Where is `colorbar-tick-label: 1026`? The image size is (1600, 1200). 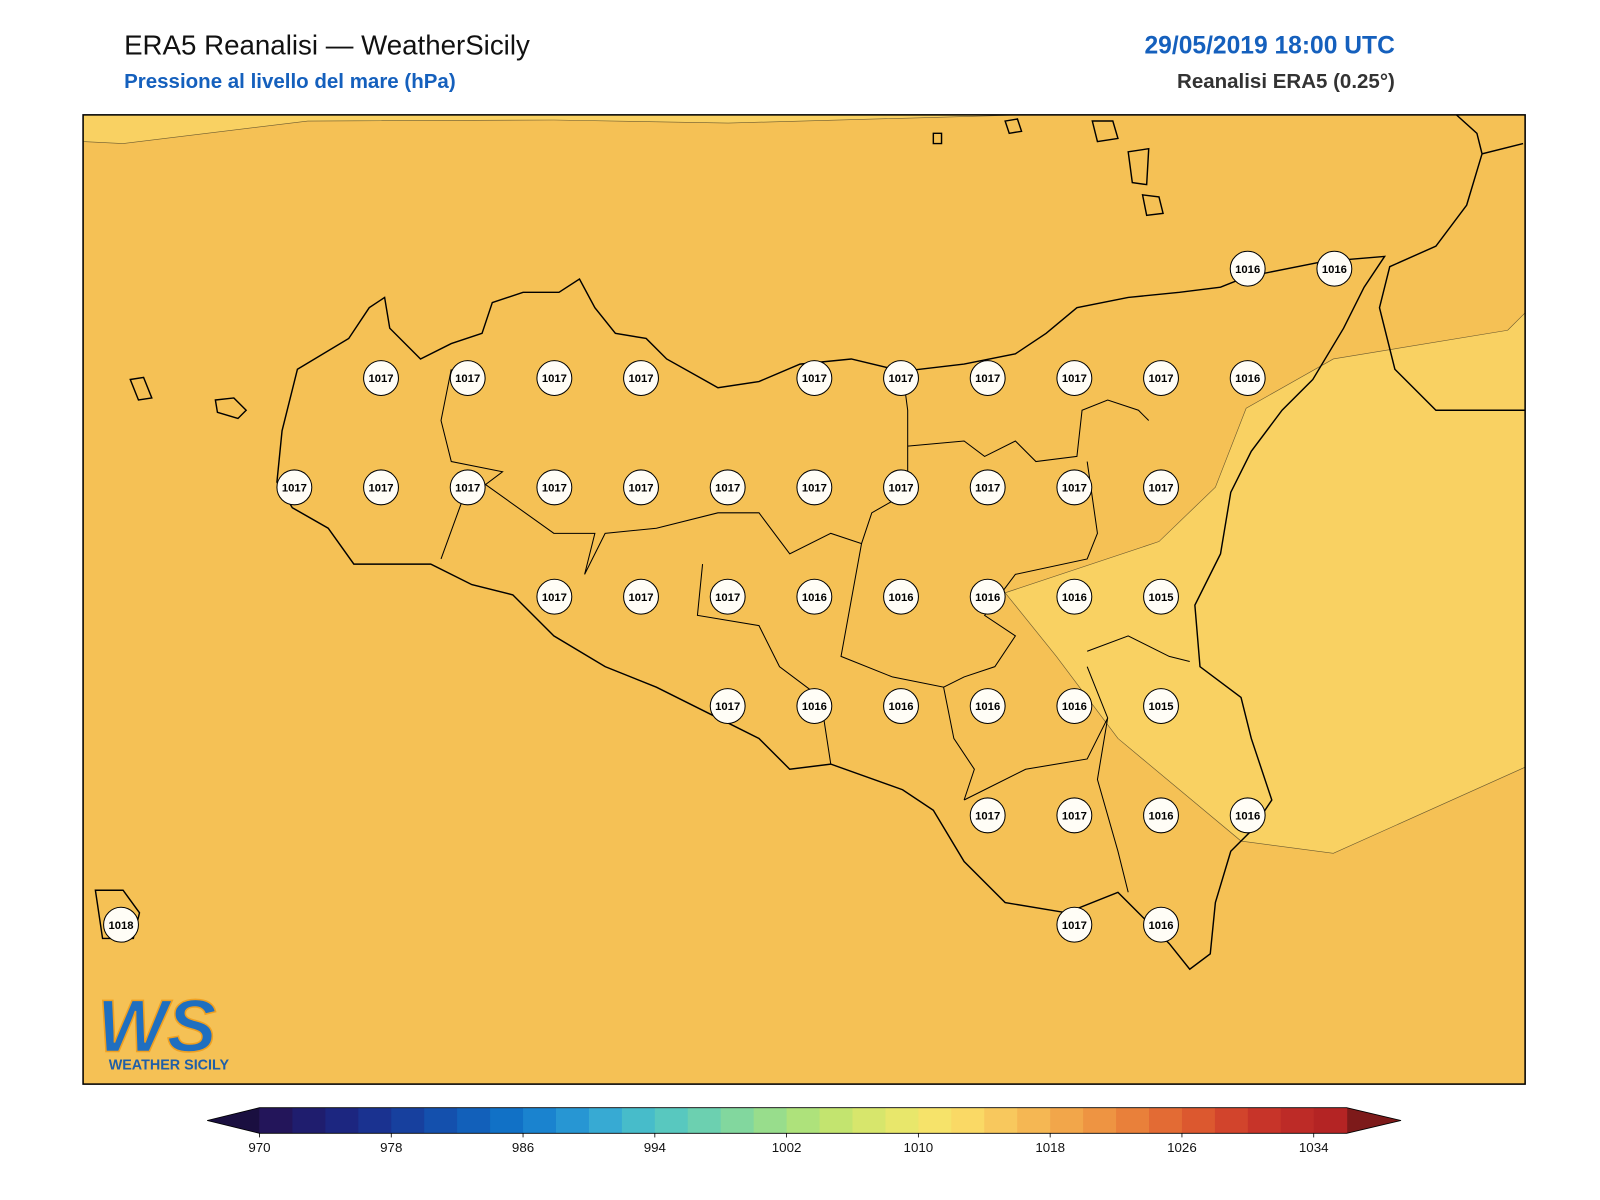
colorbar-tick-label: 1026 is located at coordinates (1182, 1147).